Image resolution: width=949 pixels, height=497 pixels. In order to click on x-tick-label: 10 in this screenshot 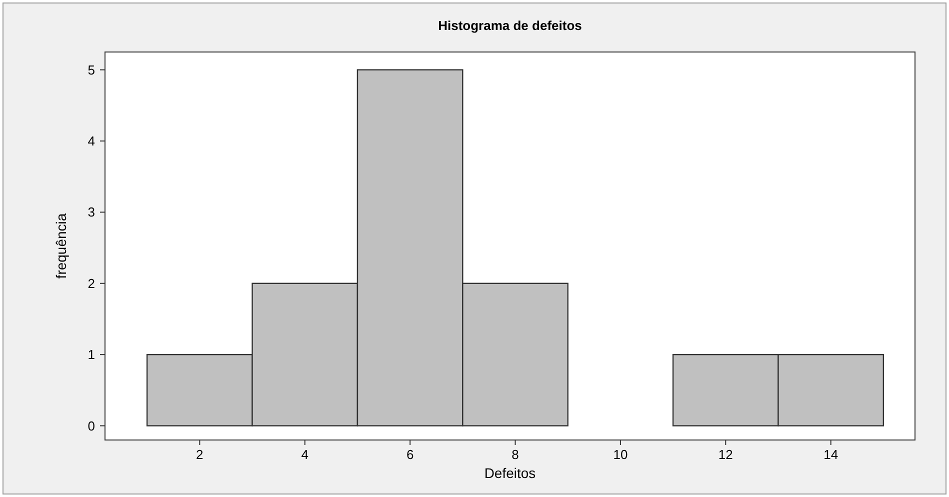, I will do `click(620, 454)`.